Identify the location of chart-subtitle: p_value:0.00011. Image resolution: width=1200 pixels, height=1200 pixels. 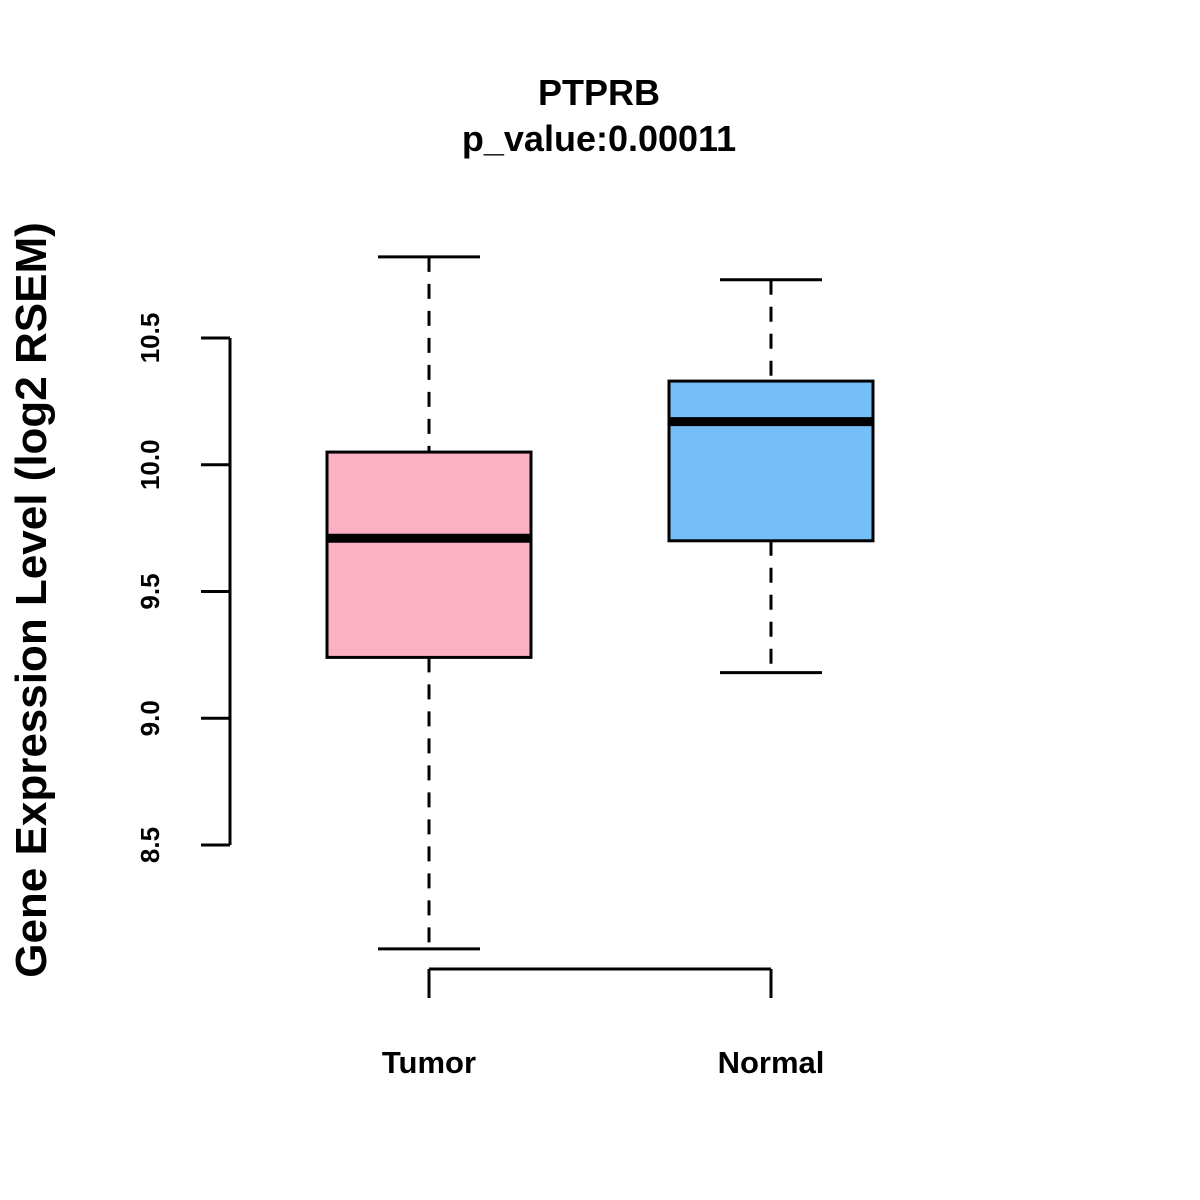
(599, 138).